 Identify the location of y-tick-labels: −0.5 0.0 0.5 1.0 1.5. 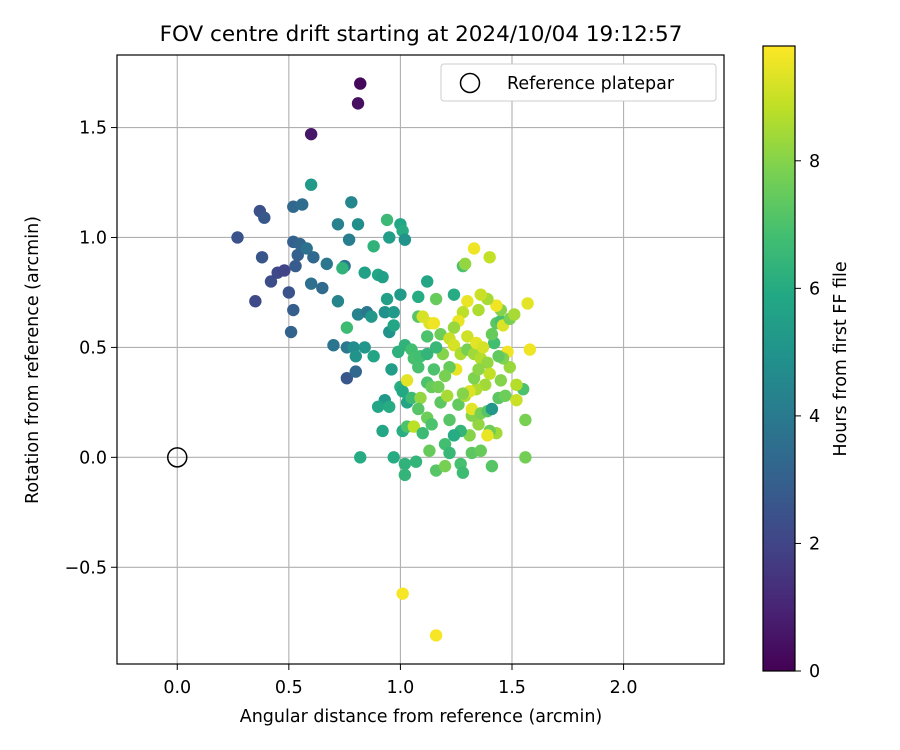
(91, 348).